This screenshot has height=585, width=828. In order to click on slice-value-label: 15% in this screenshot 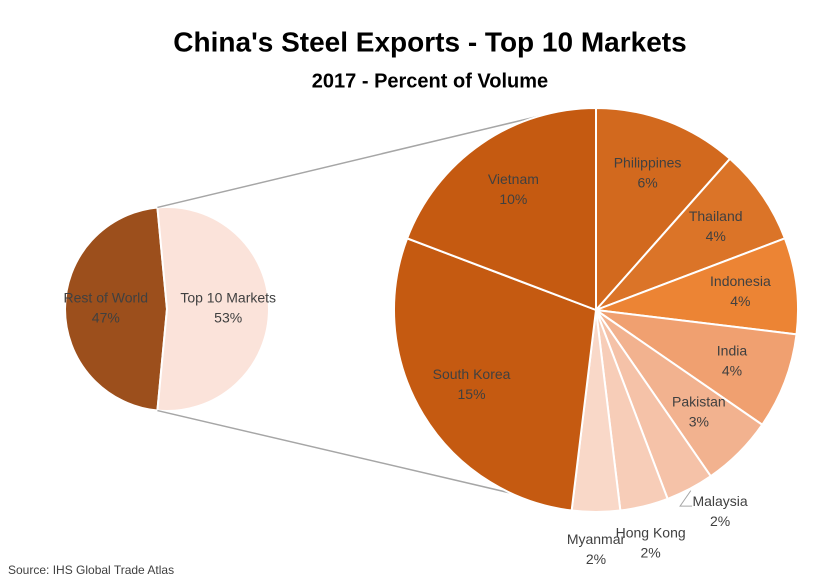, I will do `click(472, 394)`.